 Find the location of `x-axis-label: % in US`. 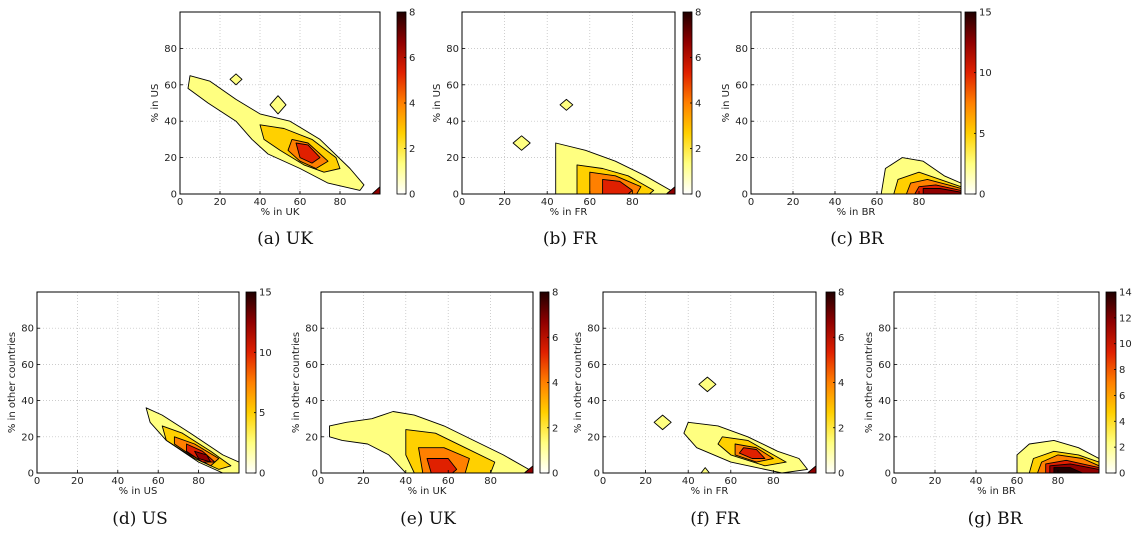

x-axis-label: % in US is located at coordinates (138, 491).